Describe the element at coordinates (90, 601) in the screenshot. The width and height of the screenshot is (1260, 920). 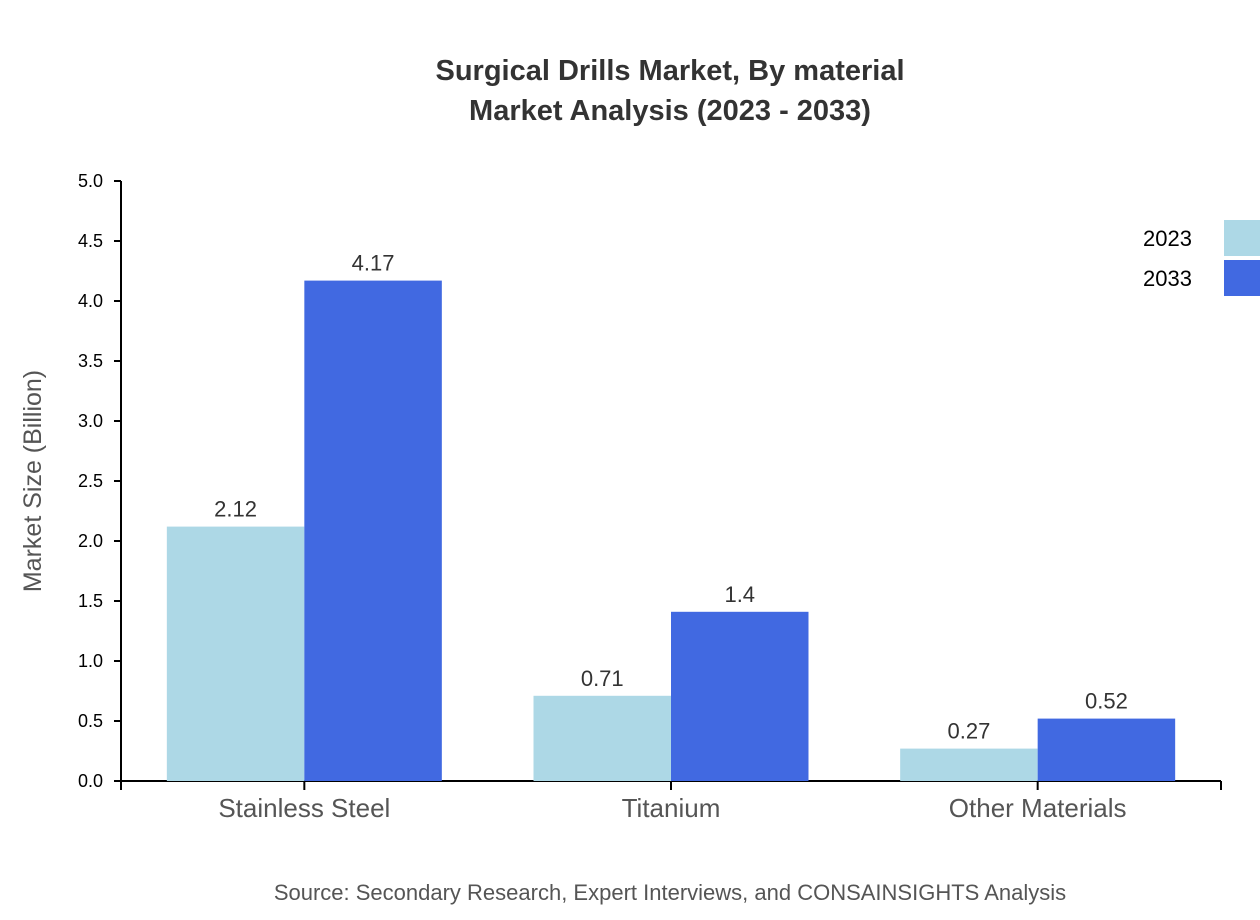
I see `y-tick-label: 1.5` at that location.